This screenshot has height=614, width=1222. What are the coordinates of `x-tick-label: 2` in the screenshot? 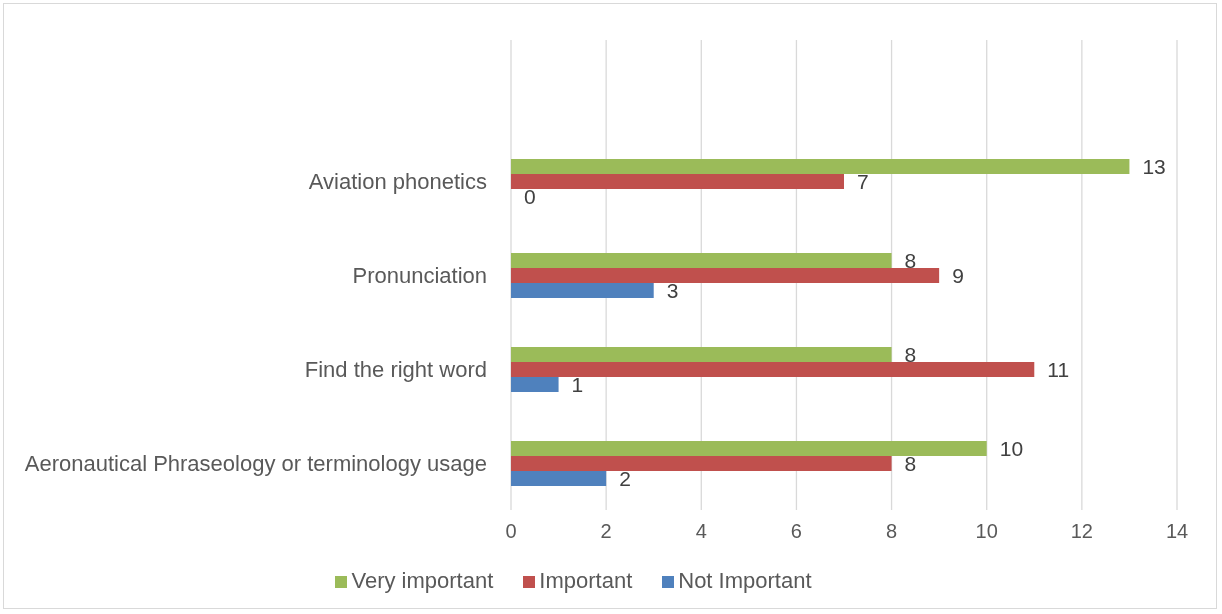 It's located at (606, 531).